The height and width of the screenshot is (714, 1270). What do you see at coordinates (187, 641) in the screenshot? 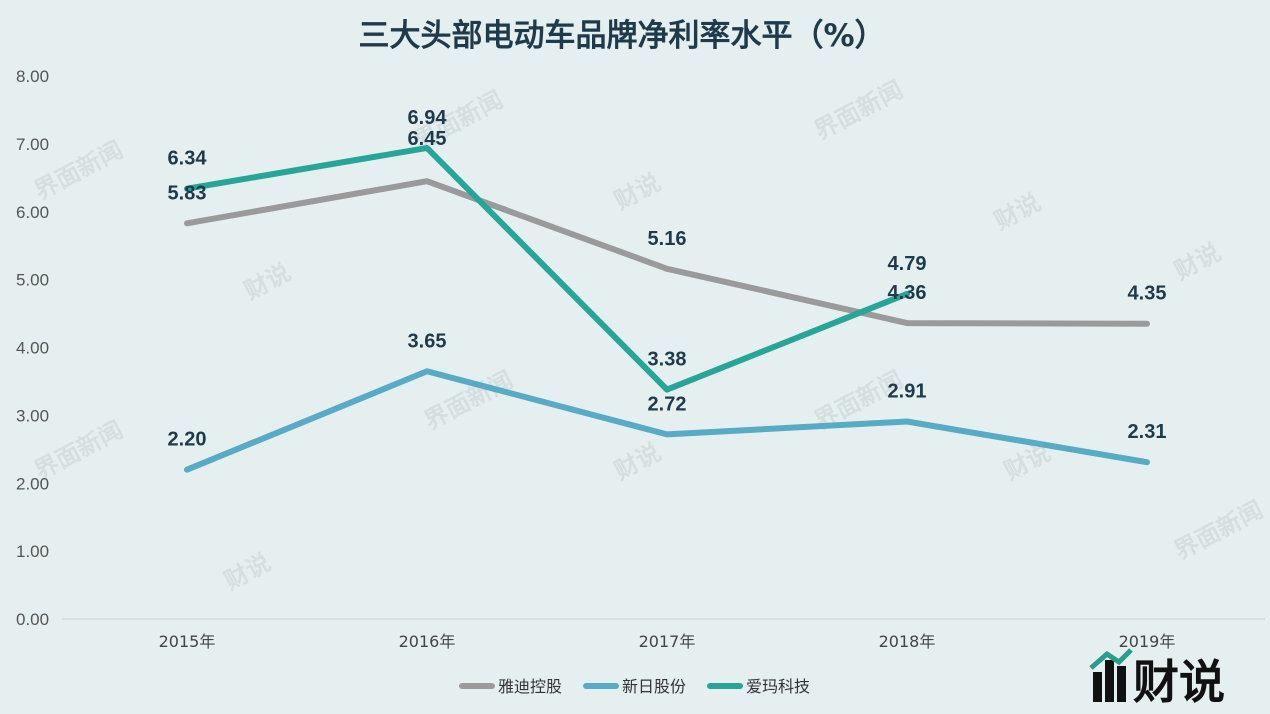
I see `x-tick-label: 2015年` at bounding box center [187, 641].